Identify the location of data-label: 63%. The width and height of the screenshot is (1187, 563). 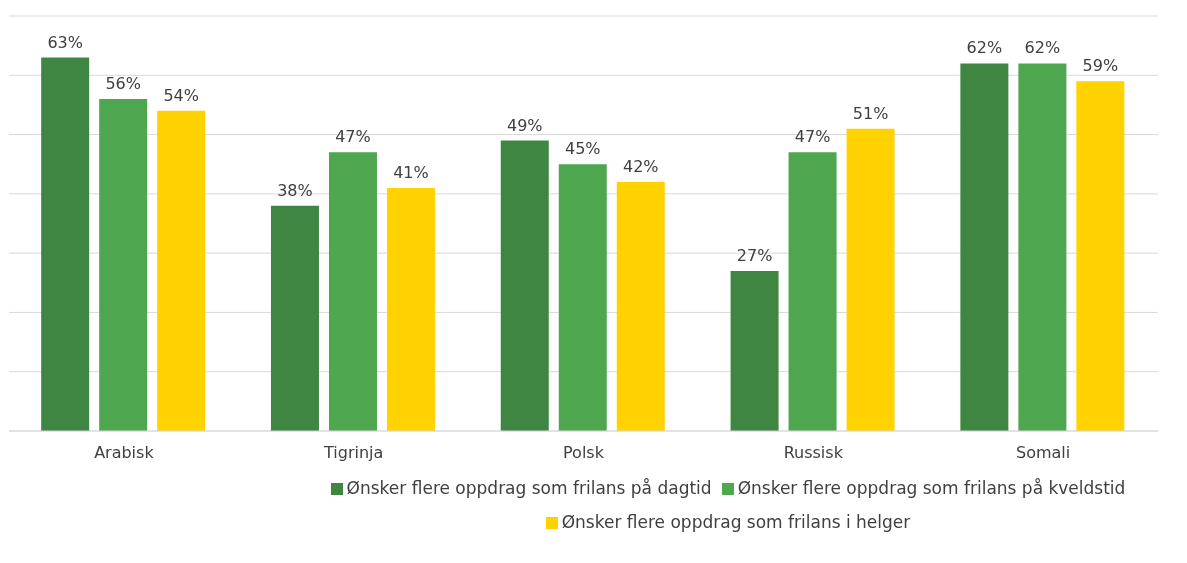
(65, 42).